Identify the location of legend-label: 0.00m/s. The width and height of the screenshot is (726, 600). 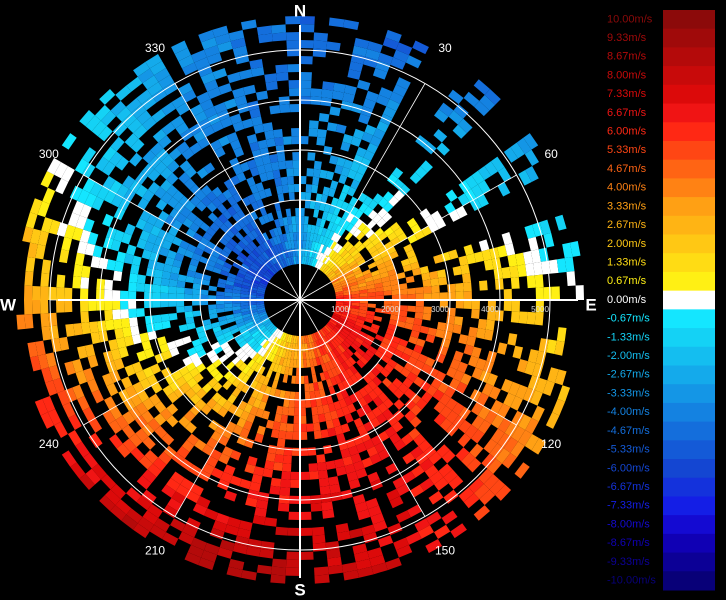
(627, 300).